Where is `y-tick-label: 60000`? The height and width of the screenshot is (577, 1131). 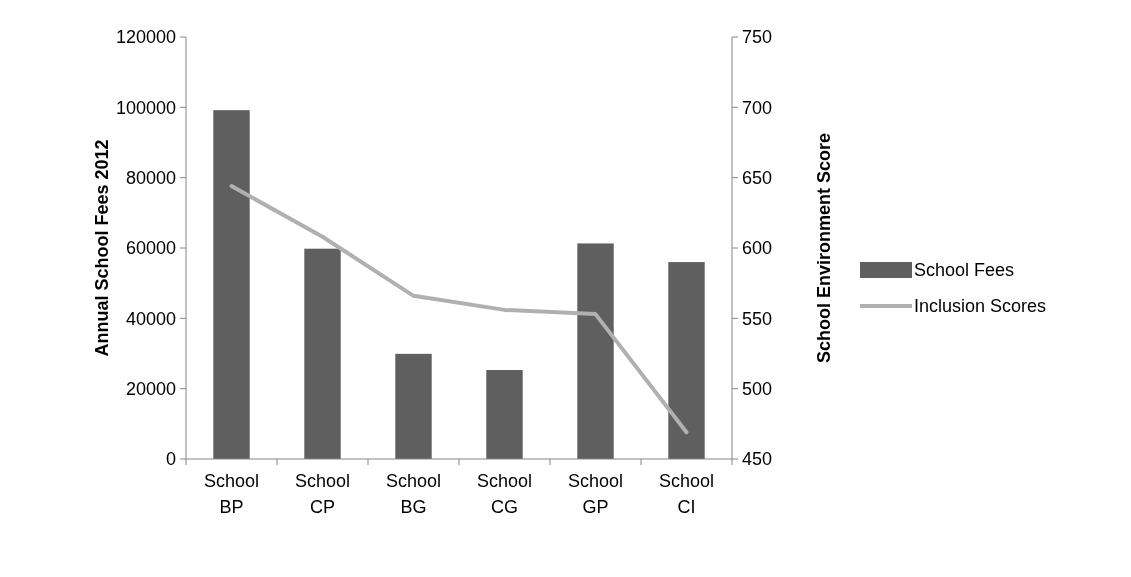
y-tick-label: 60000 is located at coordinates (150, 248).